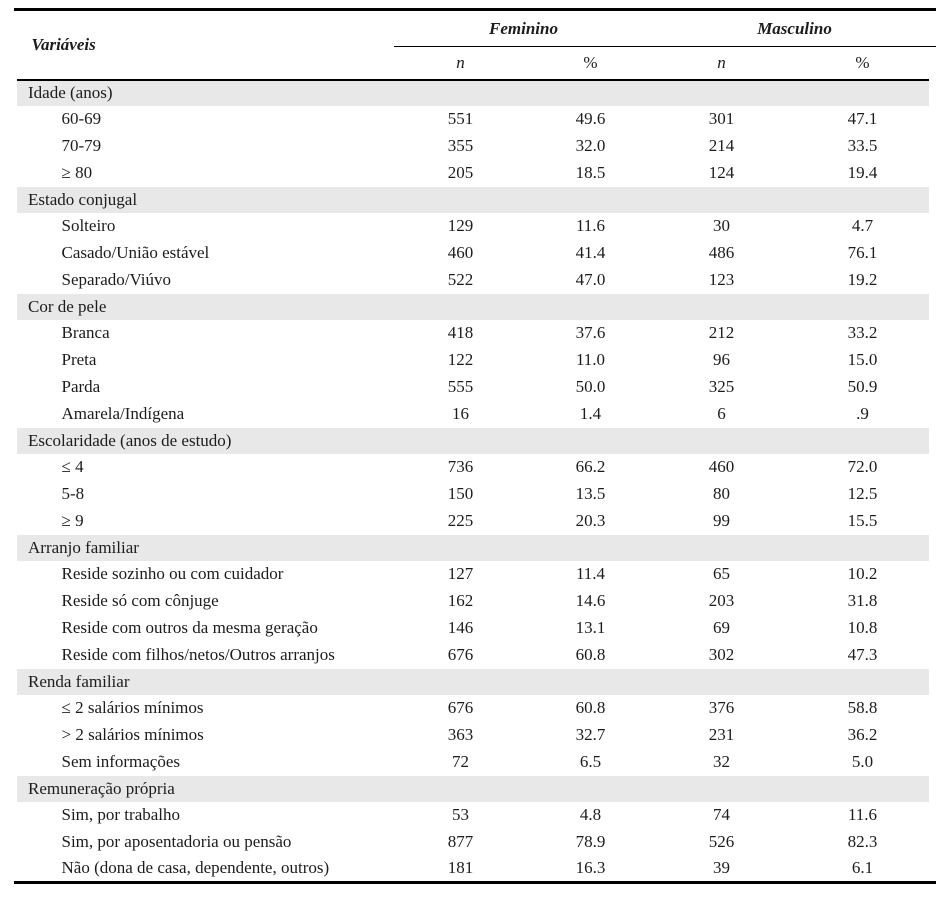 Image resolution: width=937 pixels, height=899 pixels. Describe the element at coordinates (460, 761) in the screenshot. I see `cell-feminino-n: 72` at that location.